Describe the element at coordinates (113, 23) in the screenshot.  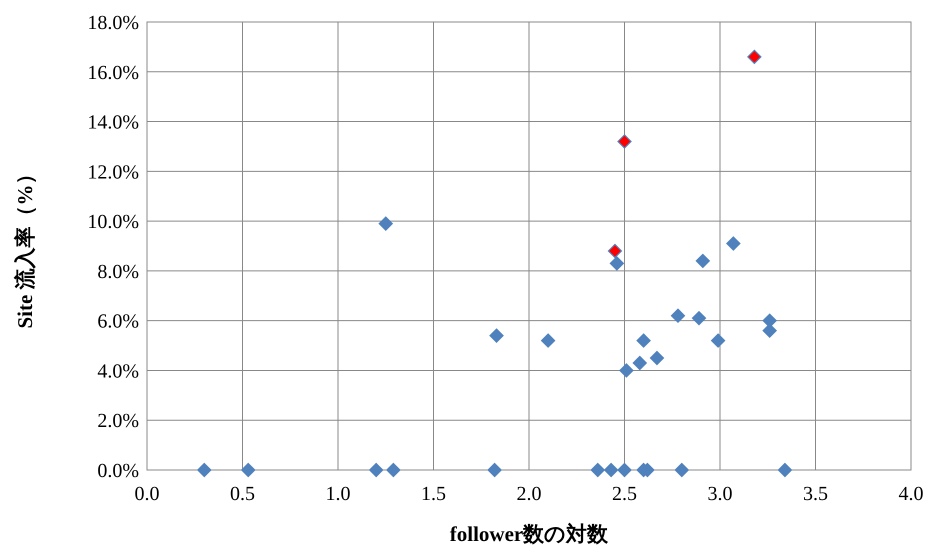
I see `y-tick-label: 18.0%` at that location.